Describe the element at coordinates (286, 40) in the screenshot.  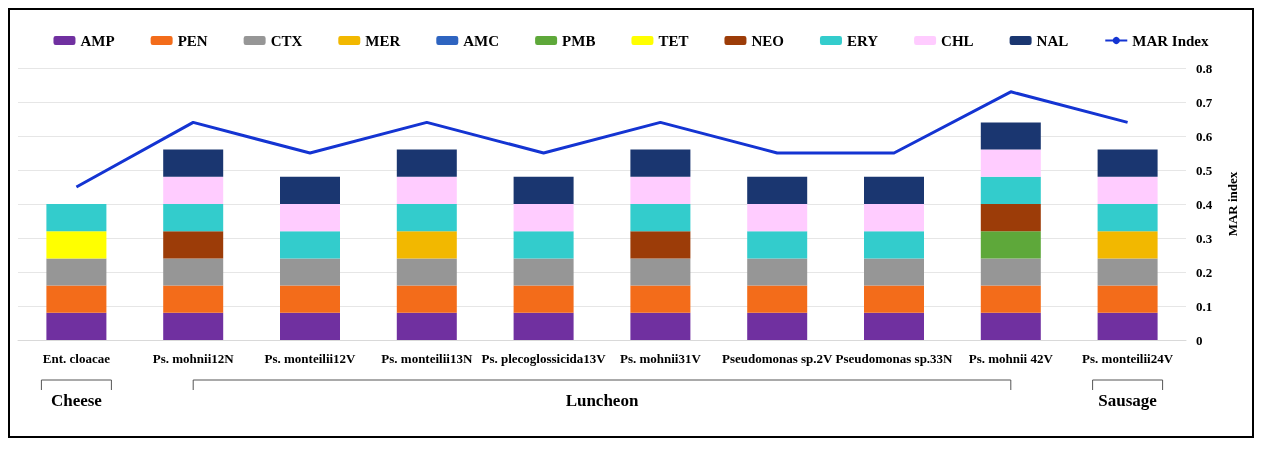
I see `legend-label: CTX` at that location.